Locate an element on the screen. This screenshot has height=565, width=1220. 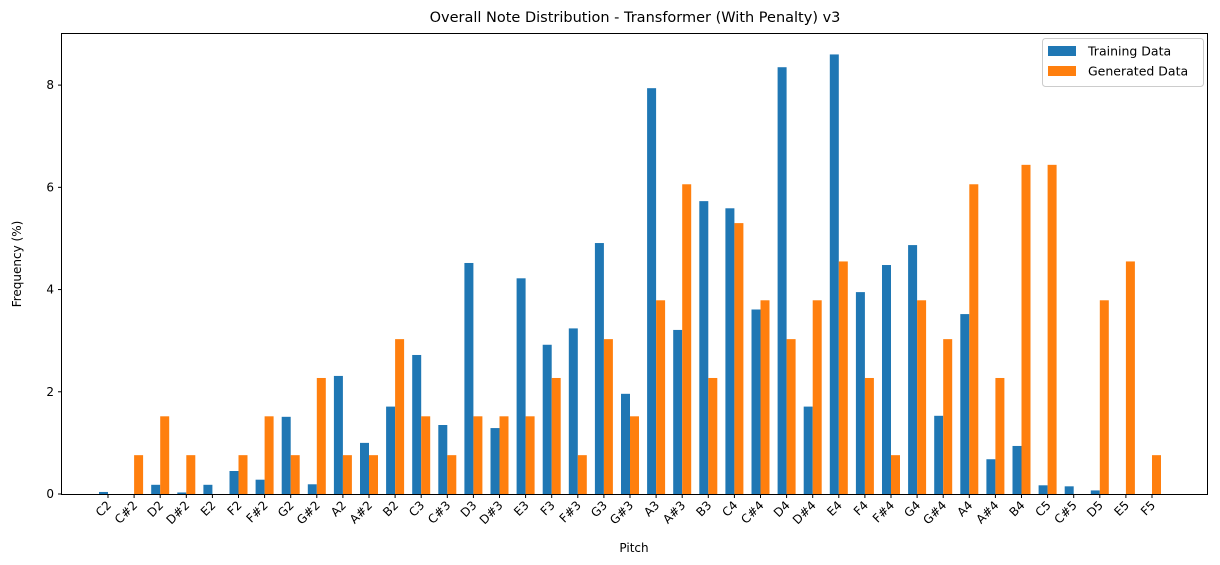
bar-training-E2 is located at coordinates (208, 489).